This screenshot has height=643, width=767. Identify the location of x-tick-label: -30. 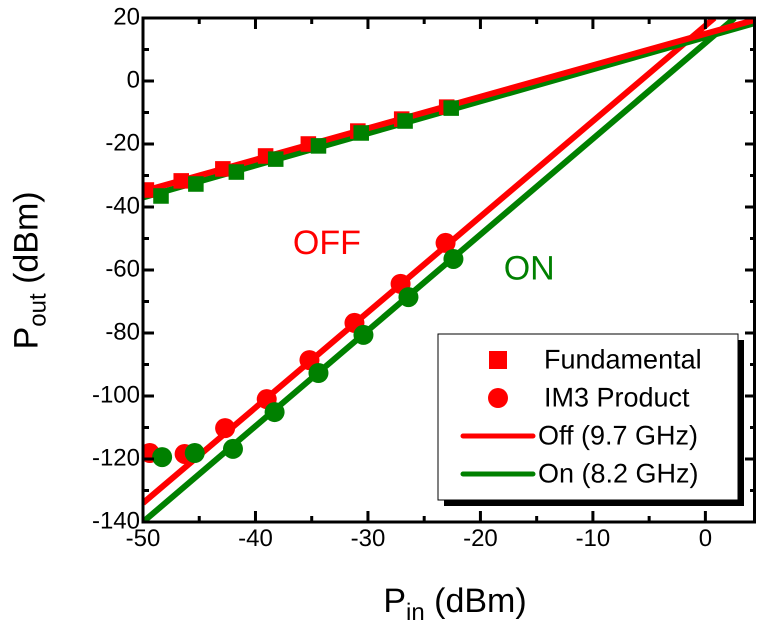
(368, 538).